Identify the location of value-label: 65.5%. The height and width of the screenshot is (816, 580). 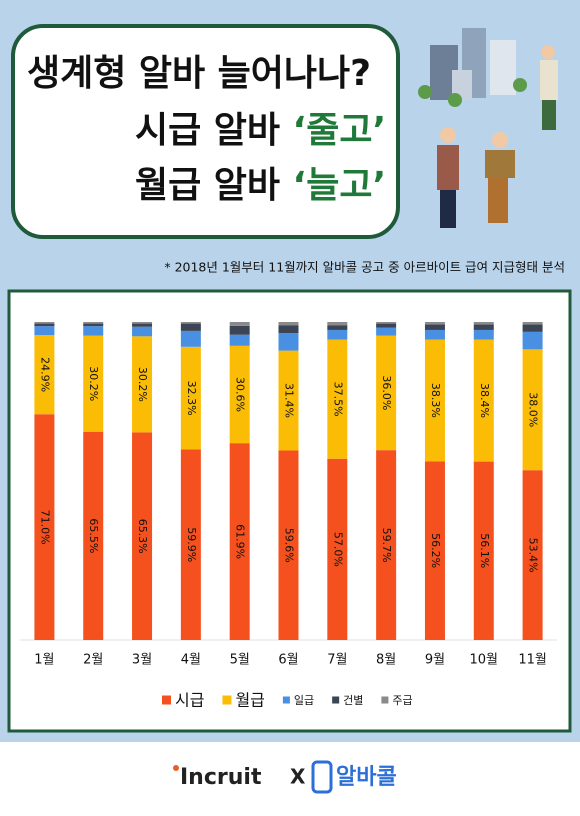
(93, 535).